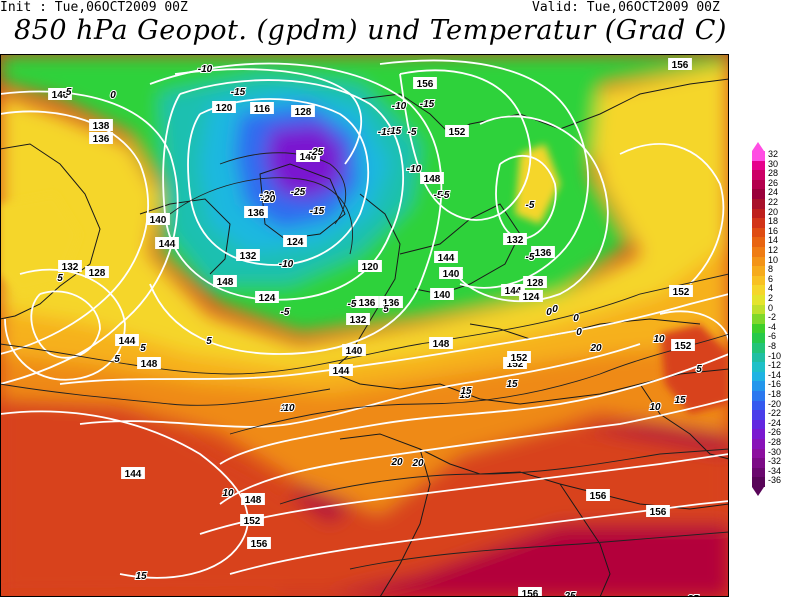 This screenshot has height=597, width=790. What do you see at coordinates (773, 211) in the screenshot?
I see `legend-label: 20` at bounding box center [773, 211].